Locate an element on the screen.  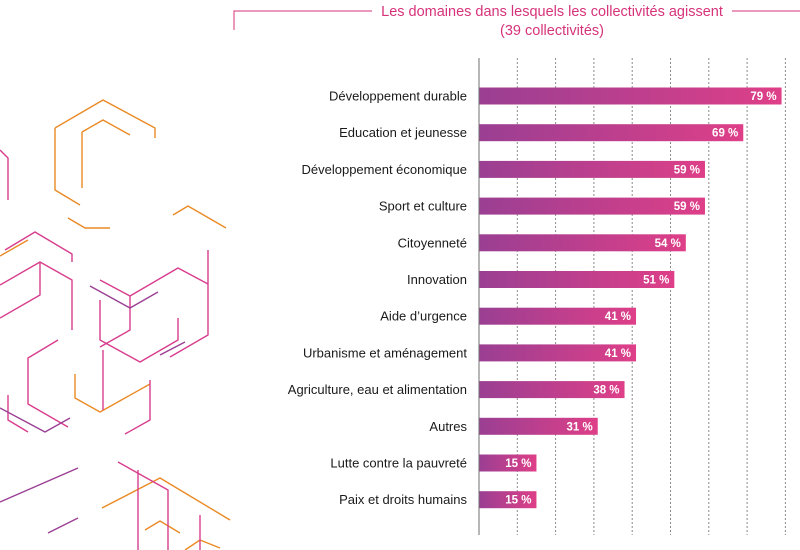
value-label: 79 % is located at coordinates (763, 97).